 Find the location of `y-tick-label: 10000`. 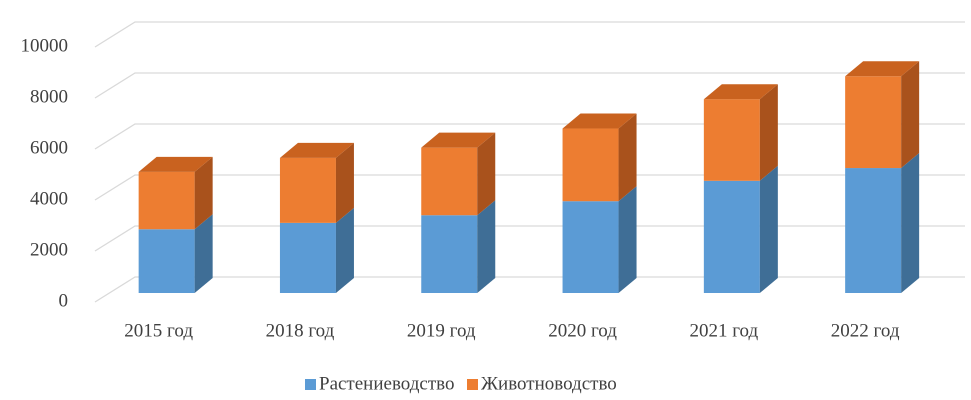

y-tick-label: 10000 is located at coordinates (45, 45).